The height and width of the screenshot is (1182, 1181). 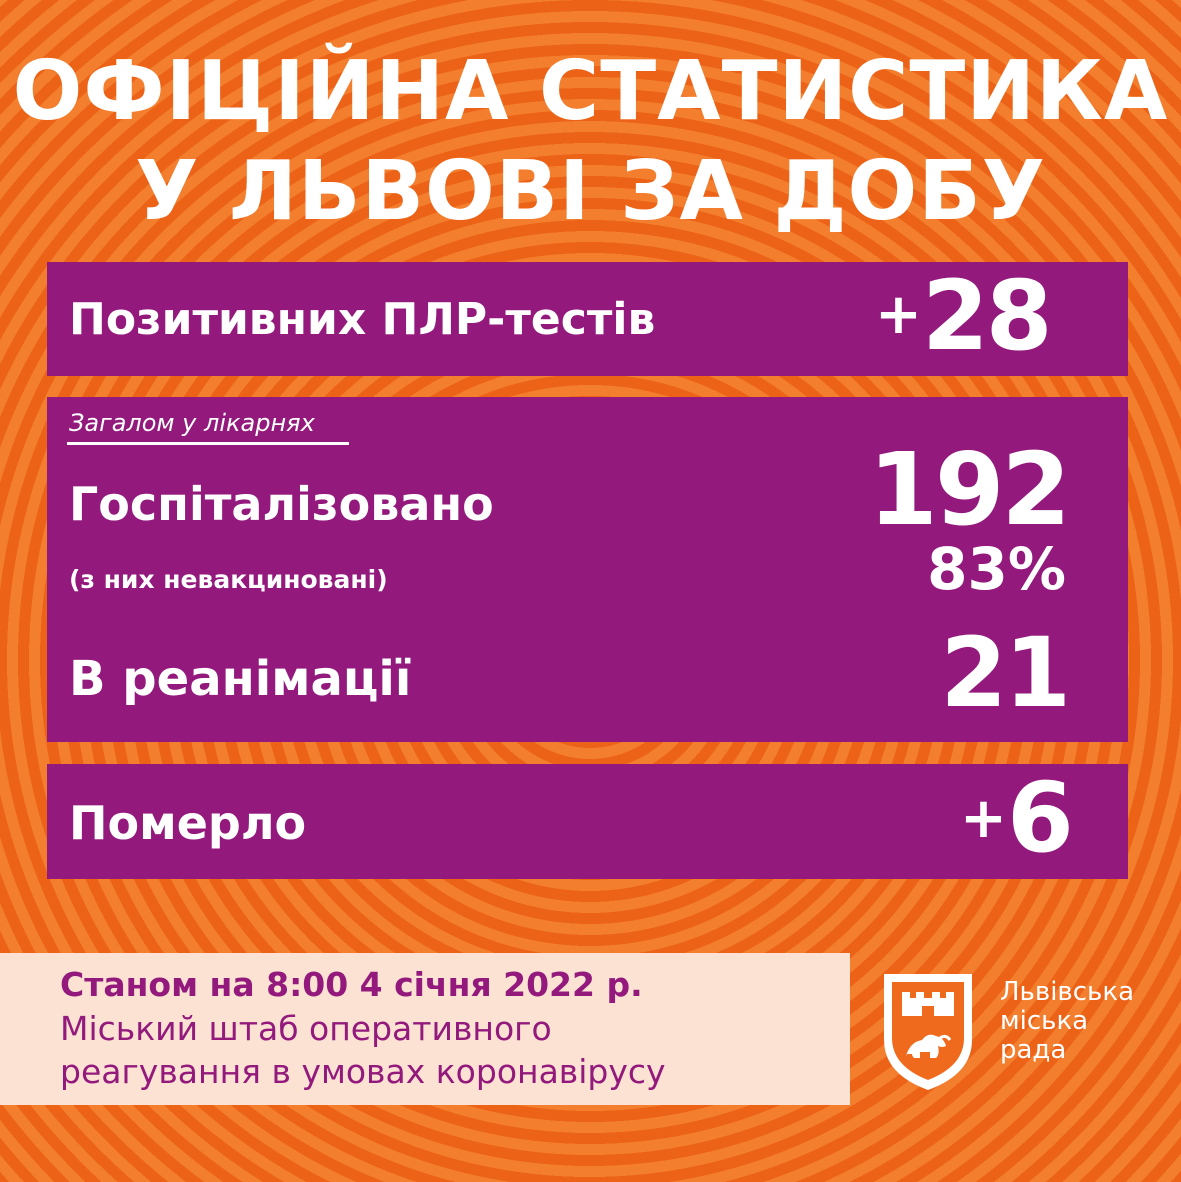 I want to click on lviv-coat-of-arms-icon, so click(x=928, y=1033).